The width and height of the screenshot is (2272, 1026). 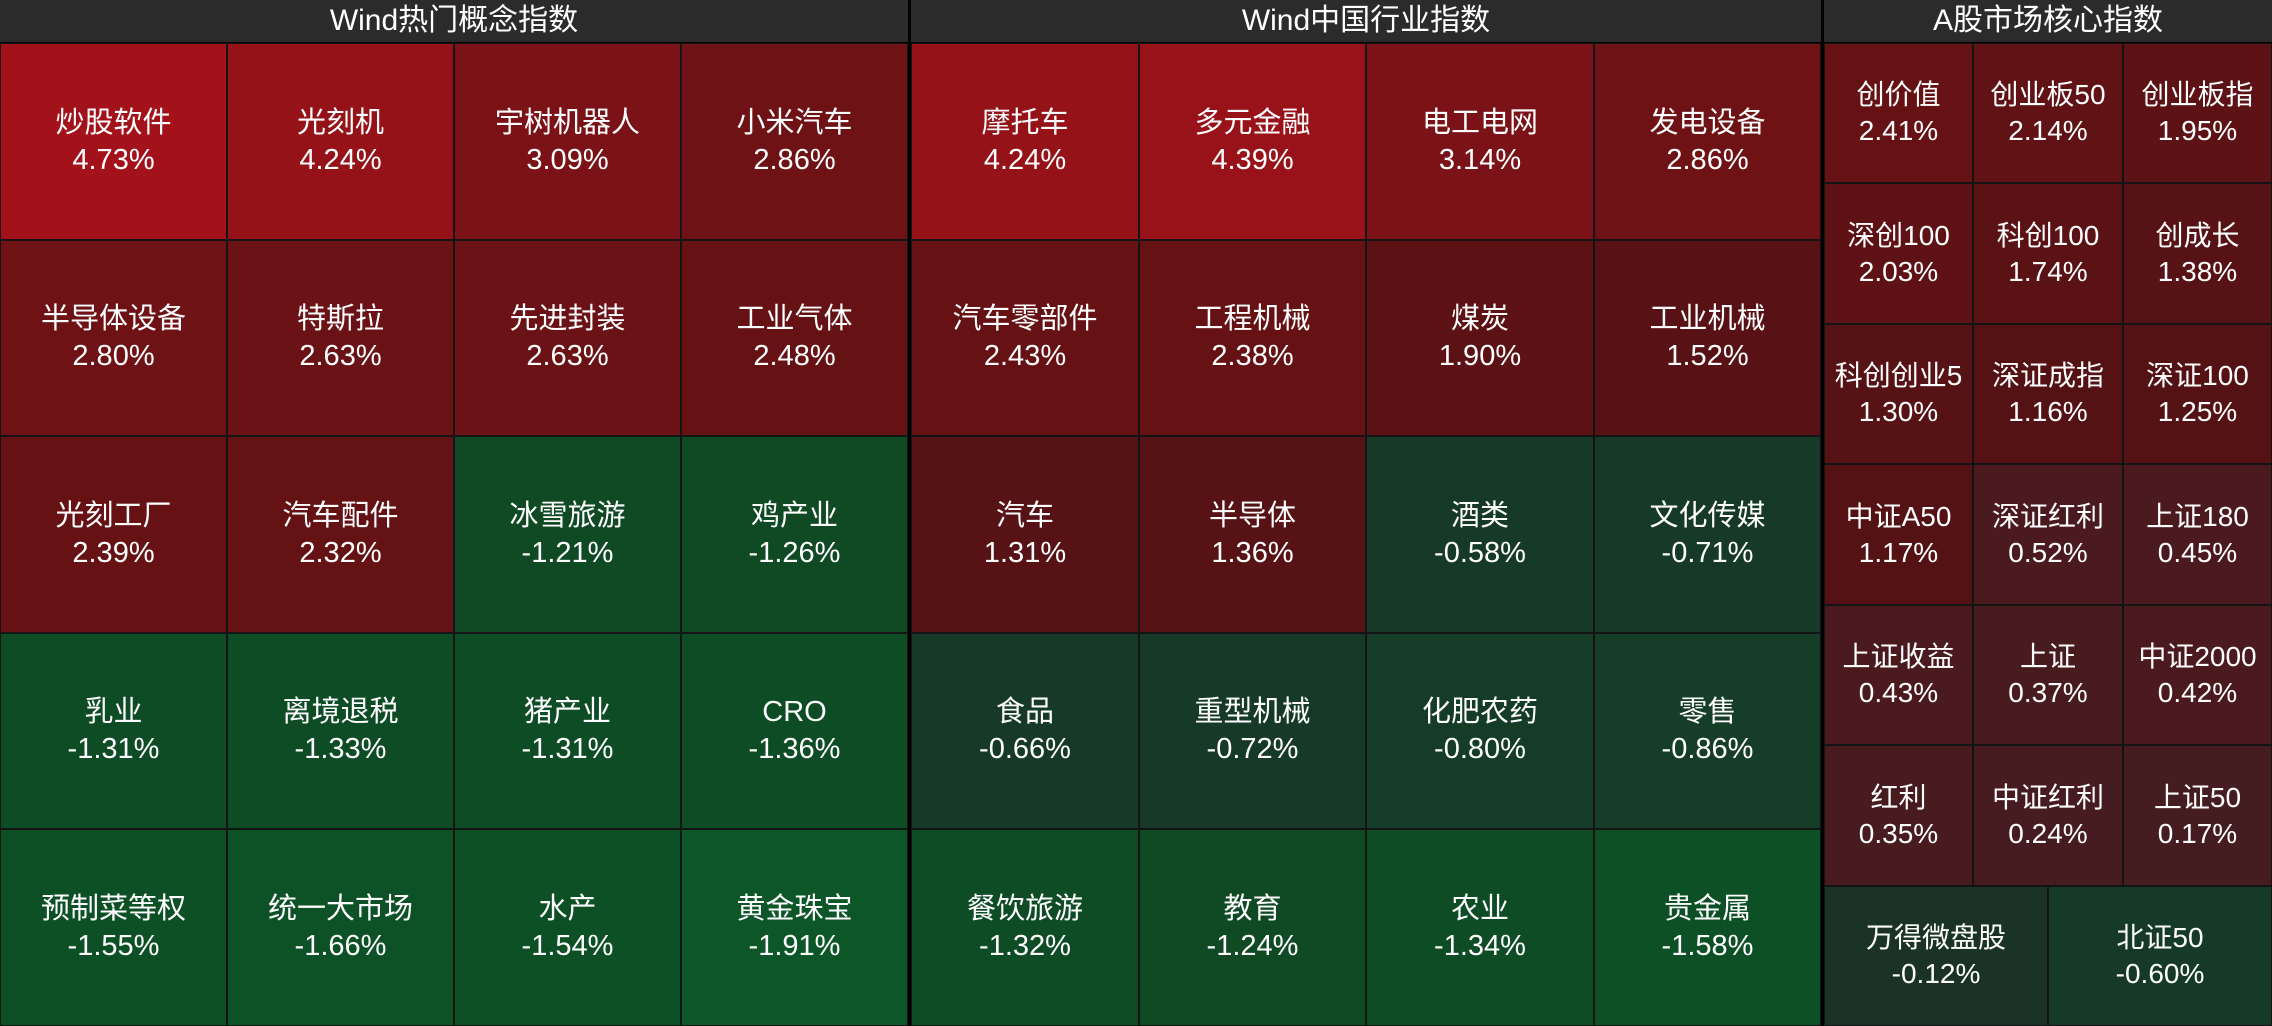 What do you see at coordinates (1252, 534) in the screenshot?
I see `index-tile: 半导体 1.36%` at bounding box center [1252, 534].